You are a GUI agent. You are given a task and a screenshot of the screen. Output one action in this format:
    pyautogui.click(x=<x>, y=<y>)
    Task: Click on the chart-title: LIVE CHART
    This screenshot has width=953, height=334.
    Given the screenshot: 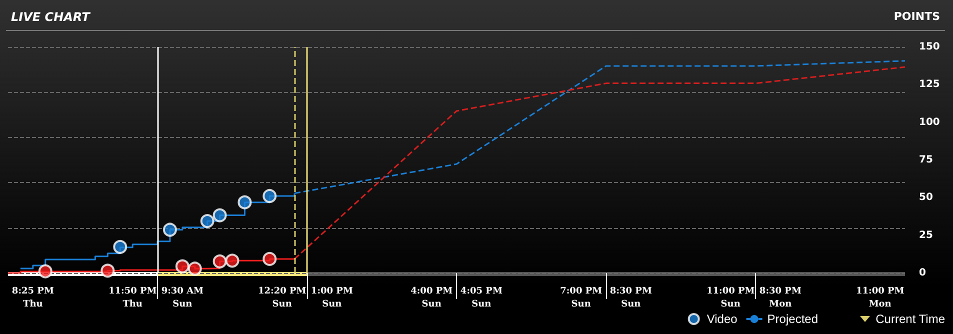 What is the action you would take?
    pyautogui.click(x=51, y=17)
    